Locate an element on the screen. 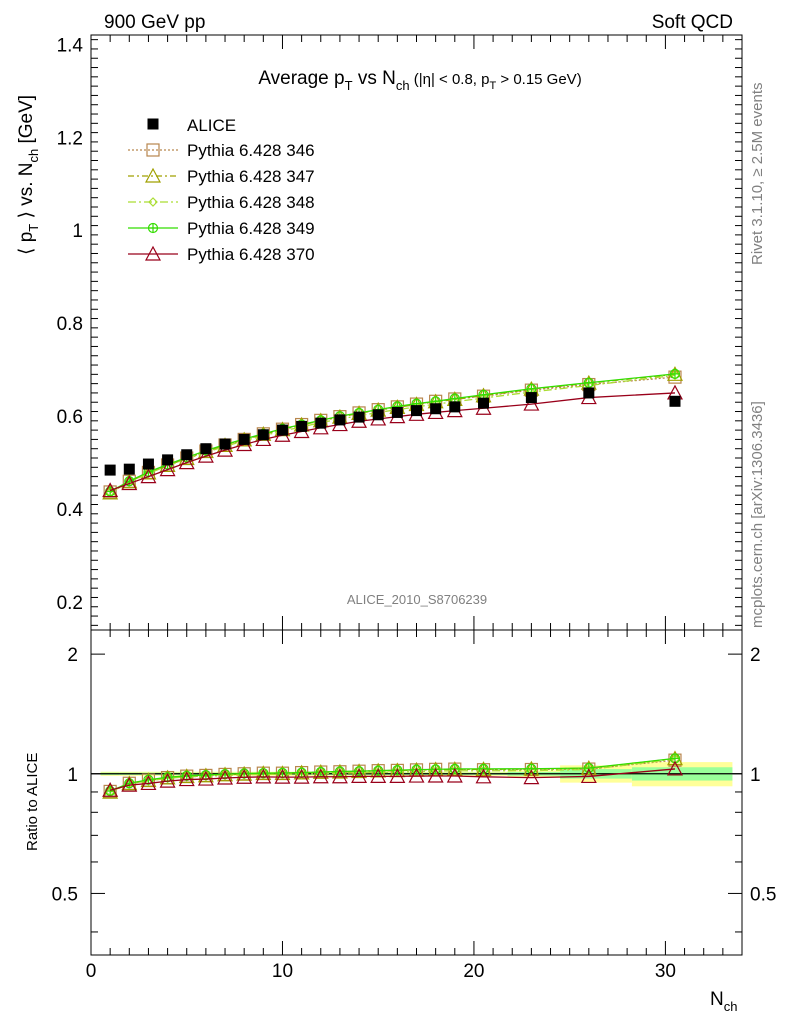 This screenshot has width=786, height=1024. x-tick-label: 10 is located at coordinates (282, 971).